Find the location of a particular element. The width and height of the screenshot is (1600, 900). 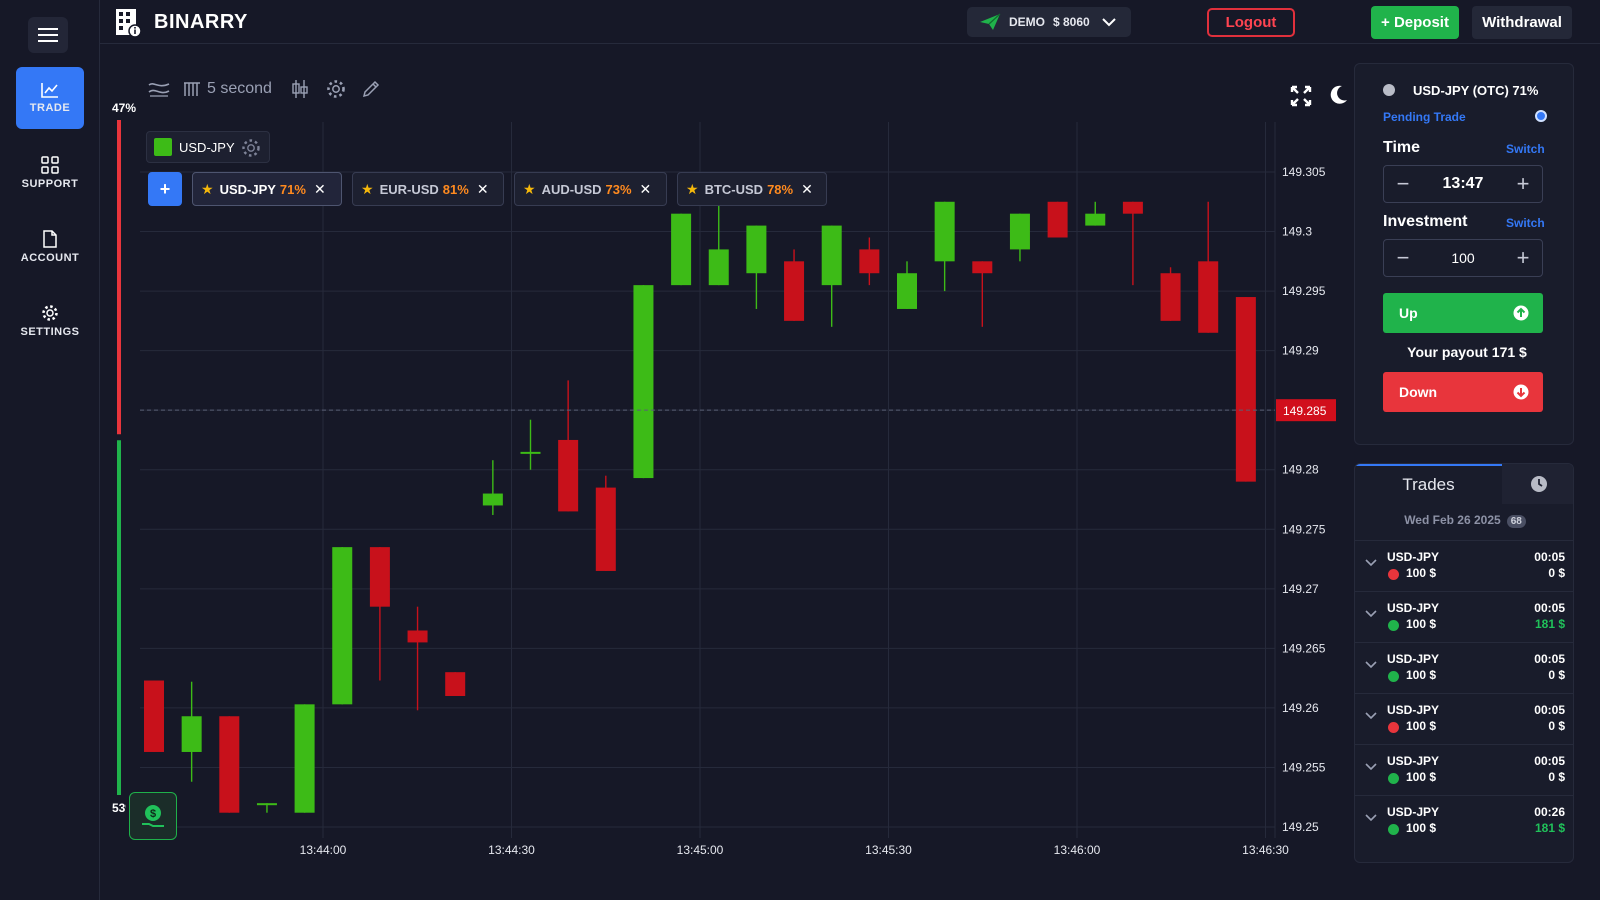

trade-row: USD-JPY 100 $ 00:05 181 $ is located at coordinates (1464, 616).